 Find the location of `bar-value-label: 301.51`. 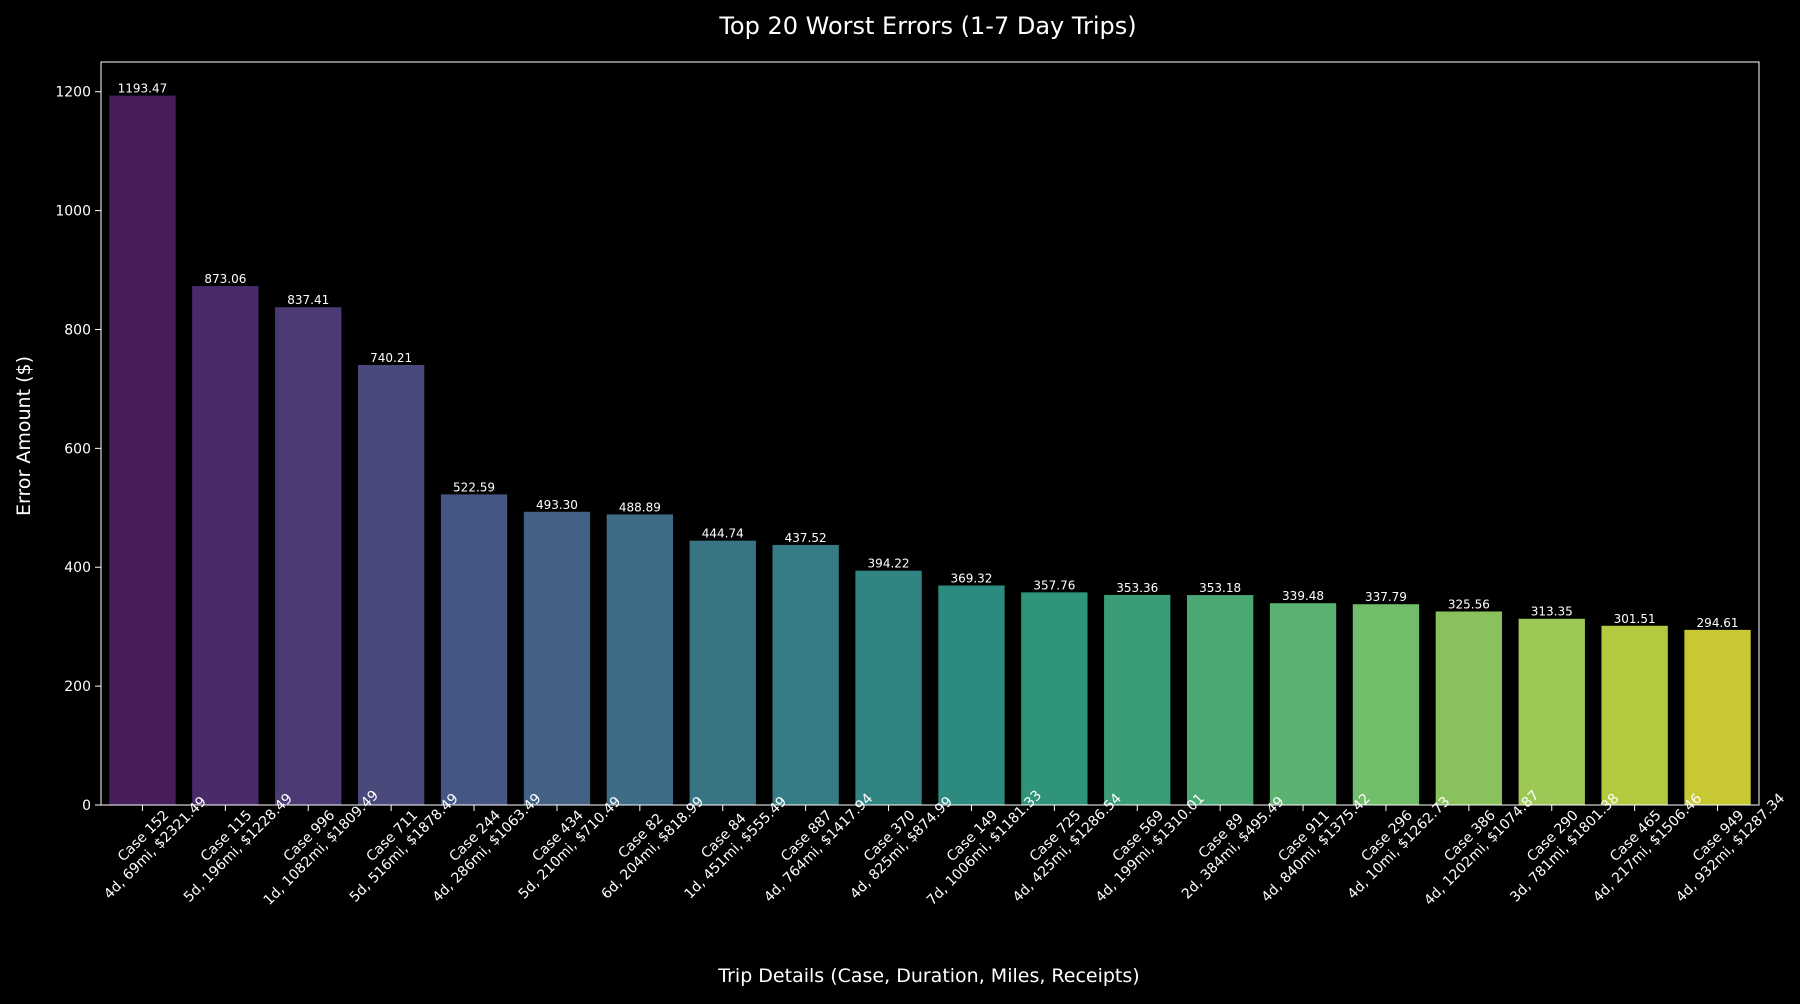

bar-value-label: 301.51 is located at coordinates (1635, 619).